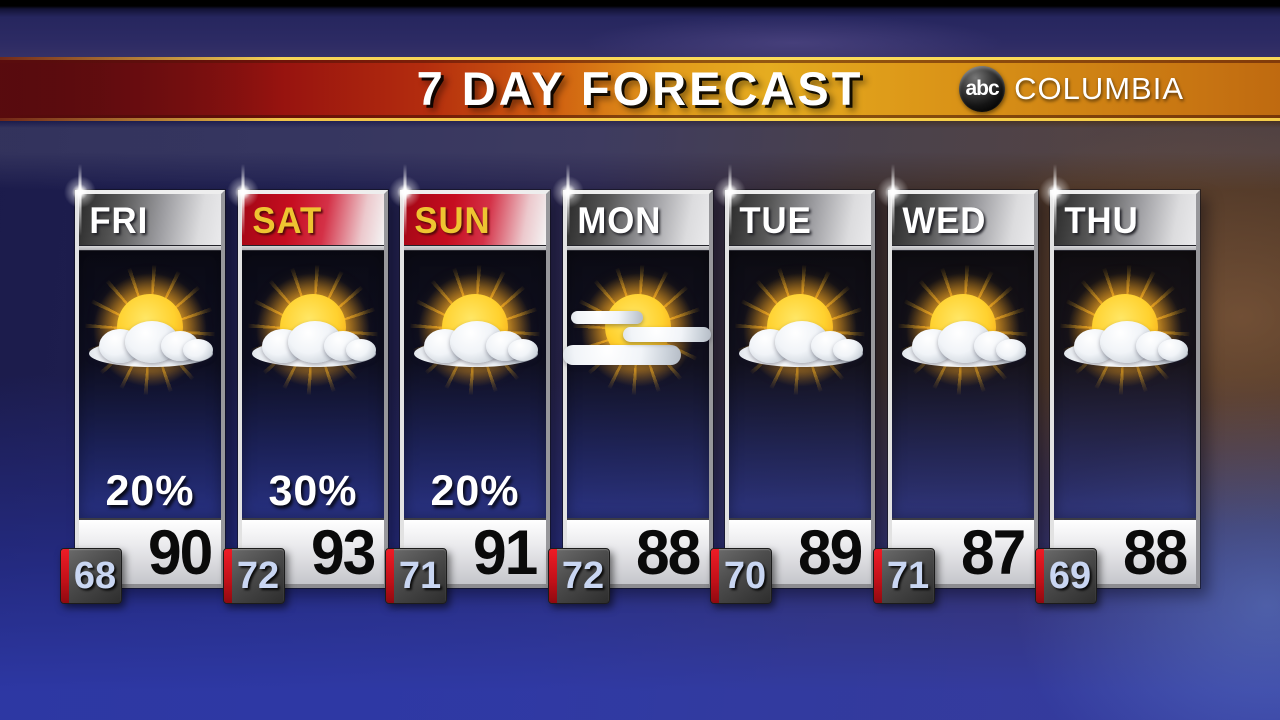 This screenshot has width=1280, height=720. I want to click on forecast-card-sat: SAT 30% 93 72, so click(305, 397).